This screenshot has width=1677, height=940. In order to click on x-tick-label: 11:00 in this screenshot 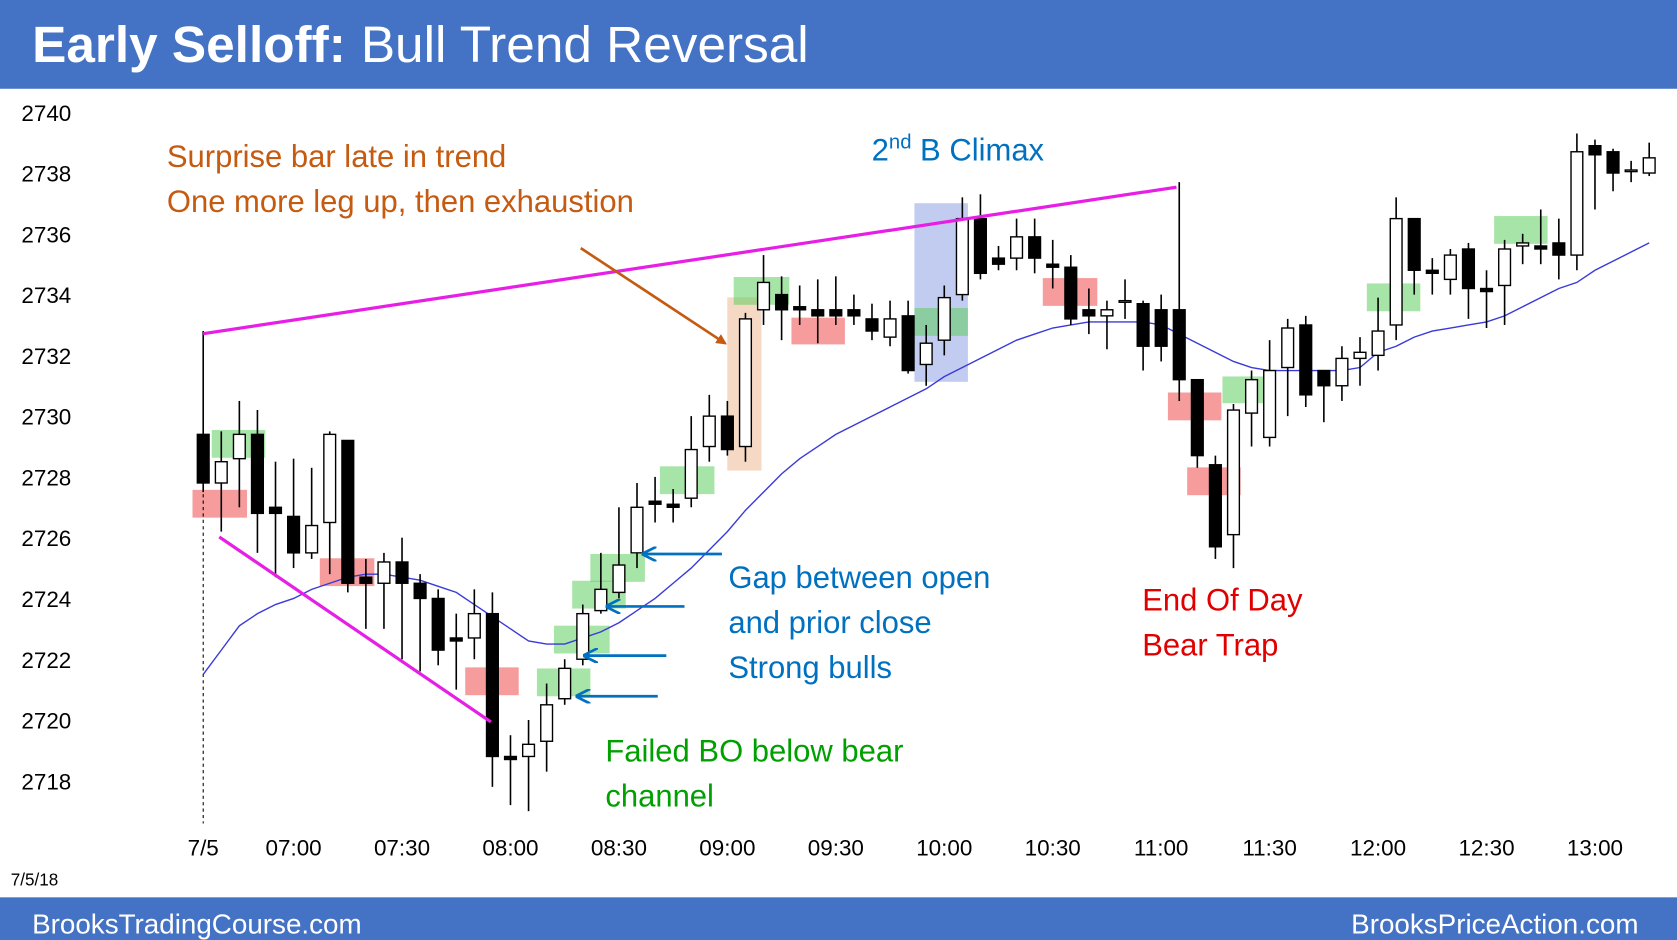, I will do `click(1161, 848)`.